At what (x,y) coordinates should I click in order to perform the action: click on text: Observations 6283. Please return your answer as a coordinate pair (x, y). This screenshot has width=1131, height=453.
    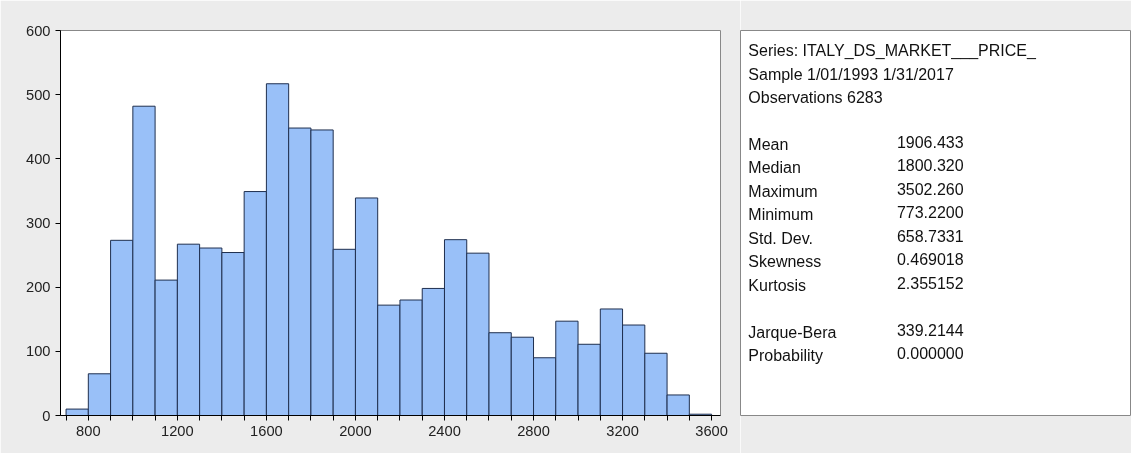
    Looking at the image, I should click on (815, 98).